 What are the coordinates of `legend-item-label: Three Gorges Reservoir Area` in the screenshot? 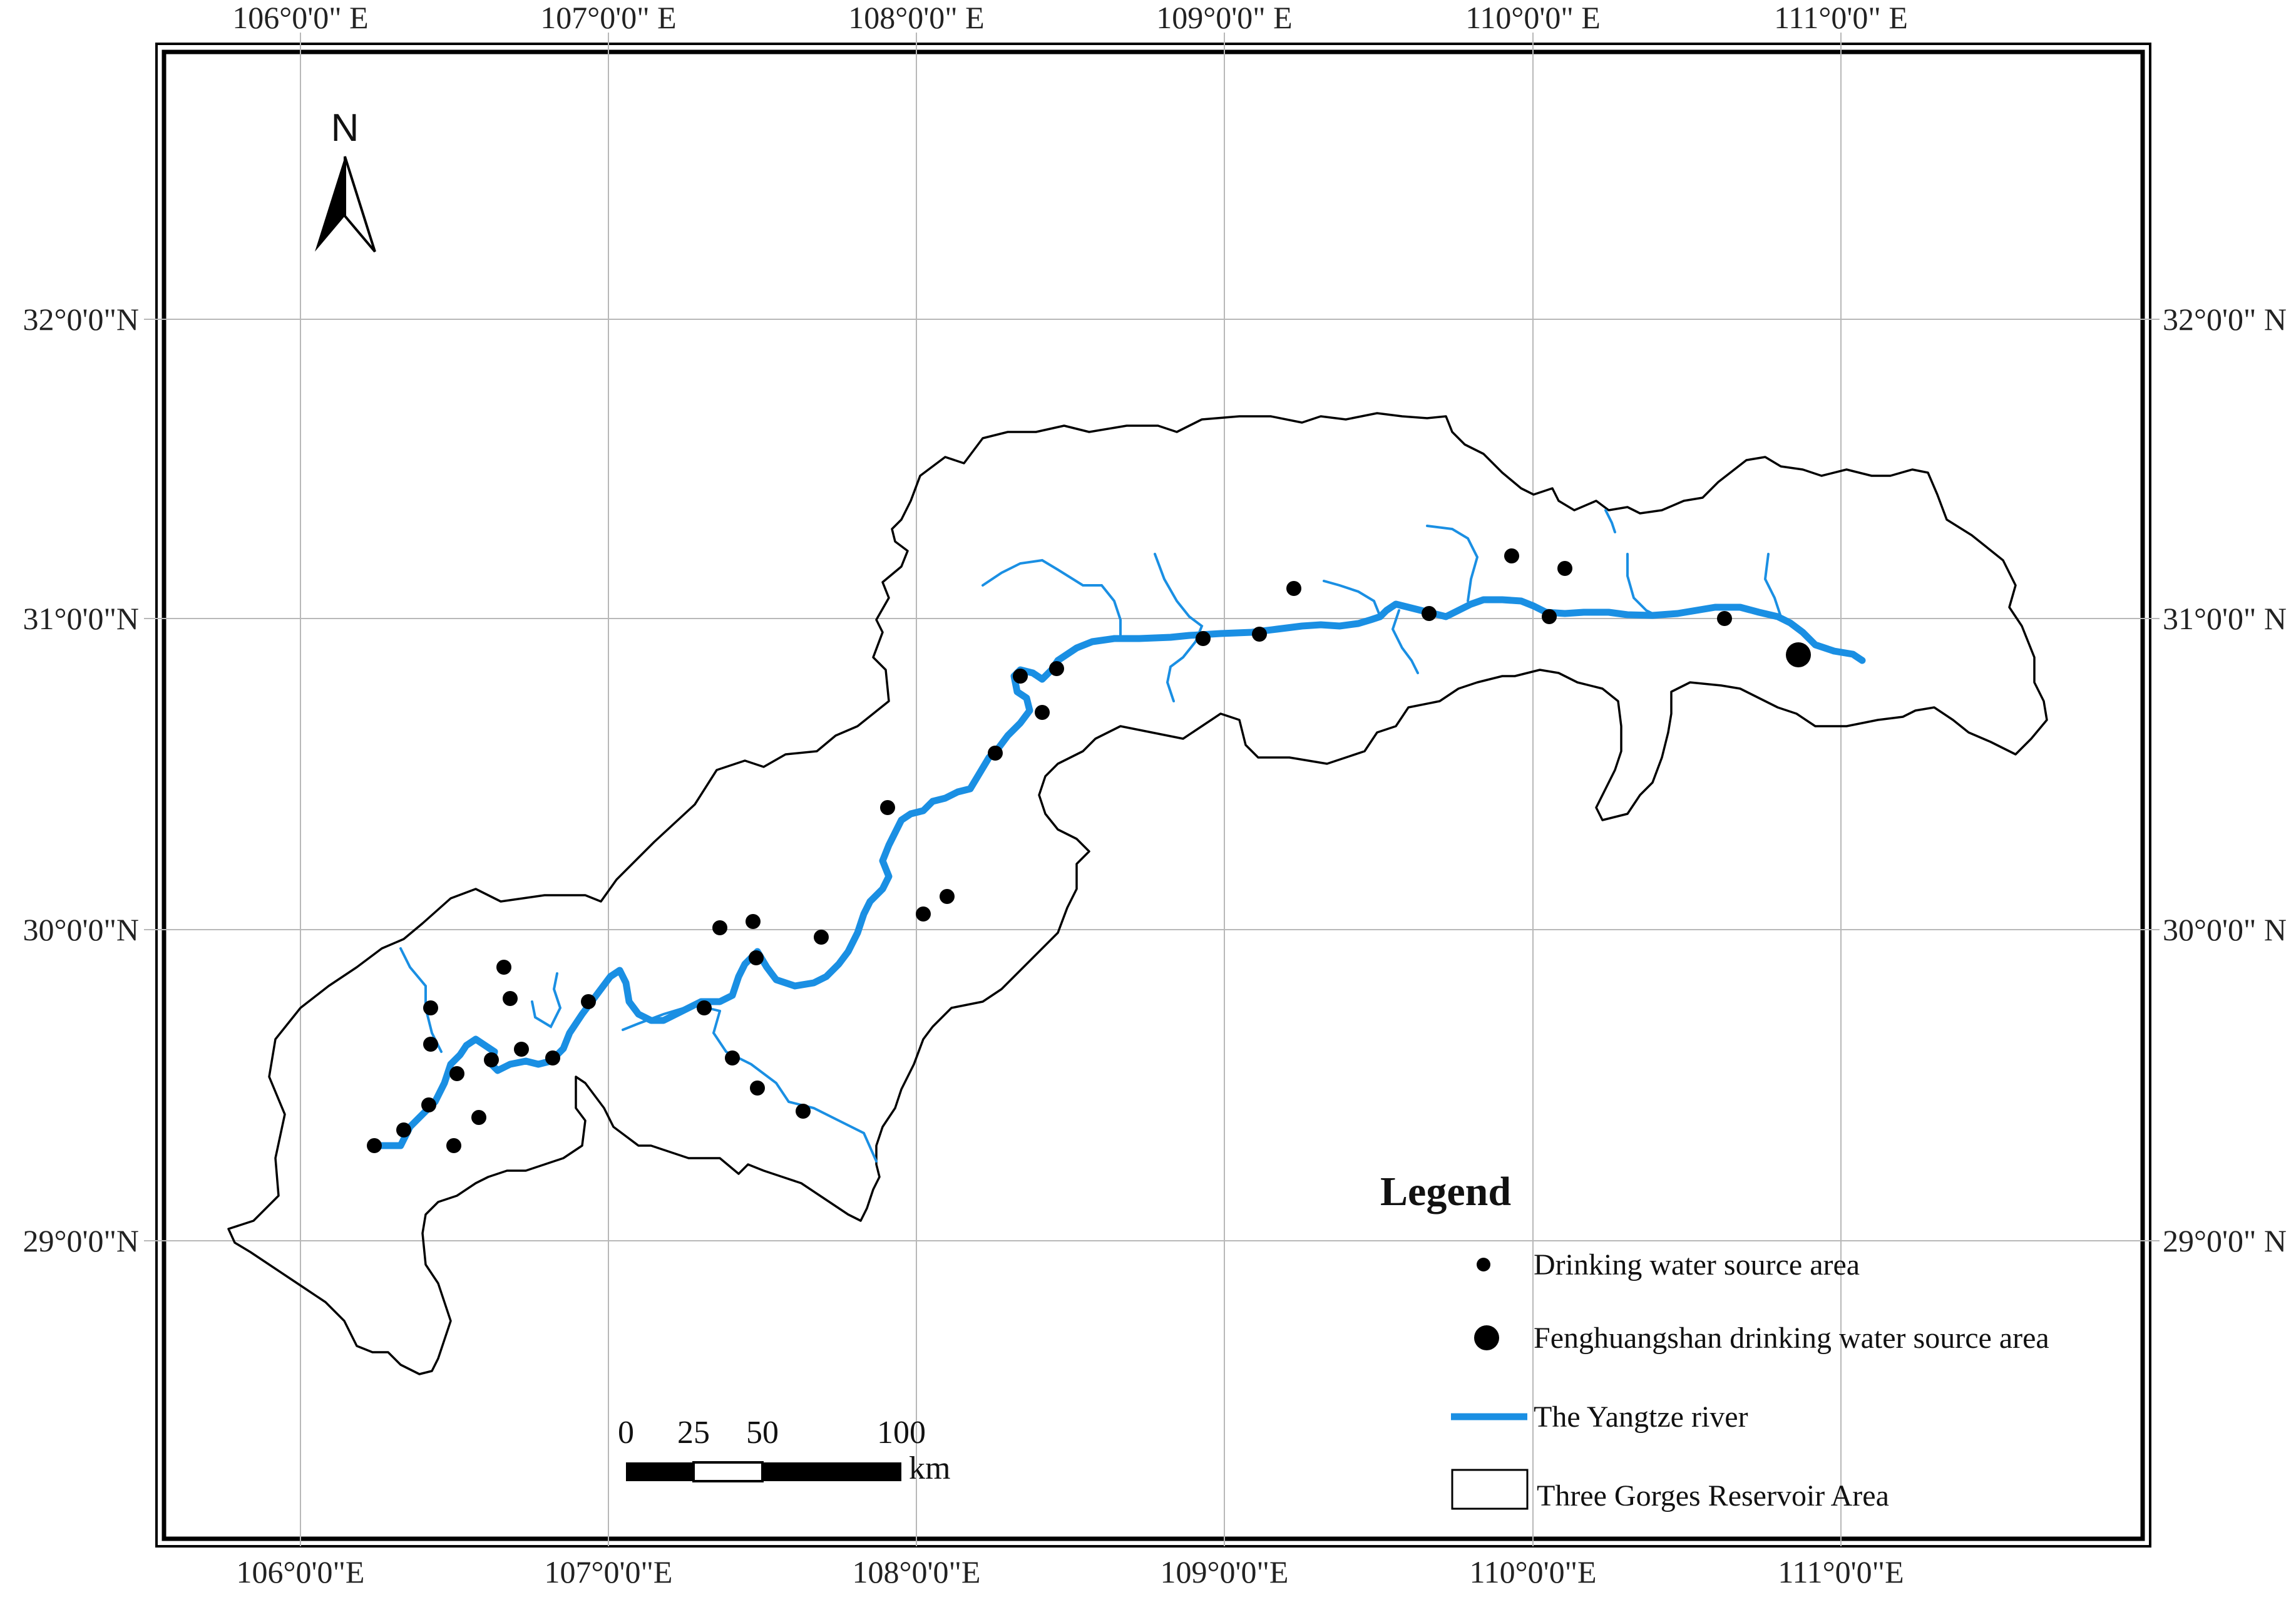 It's located at (1713, 1495).